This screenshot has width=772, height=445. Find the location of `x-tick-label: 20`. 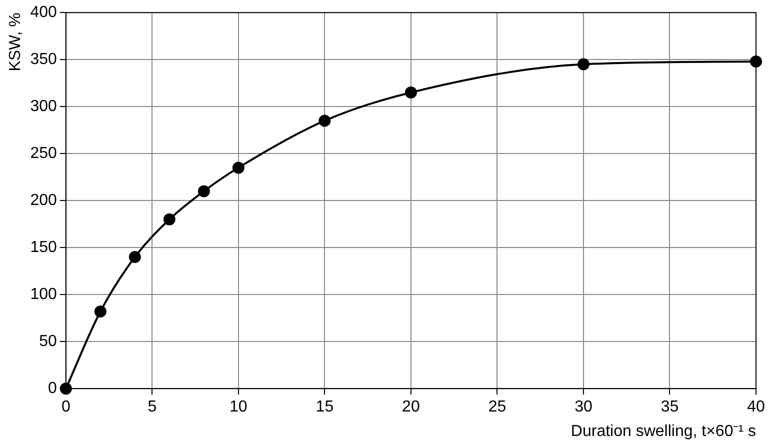

x-tick-label: 20 is located at coordinates (411, 407).